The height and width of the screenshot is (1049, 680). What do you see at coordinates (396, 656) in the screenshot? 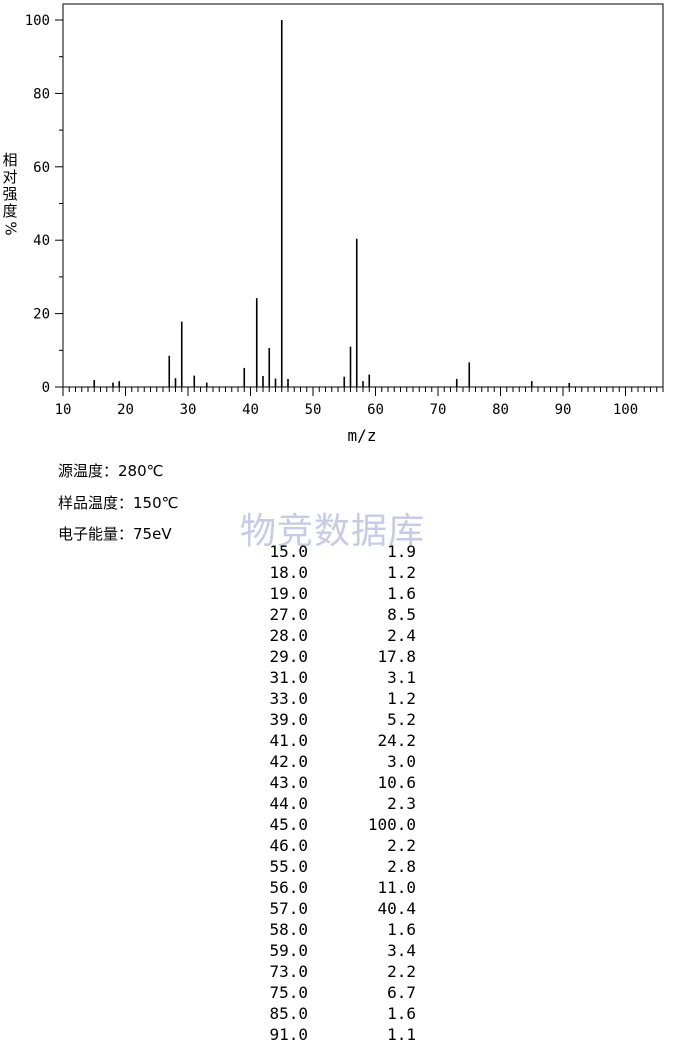
I see `peak-abundance: 17.8` at bounding box center [396, 656].